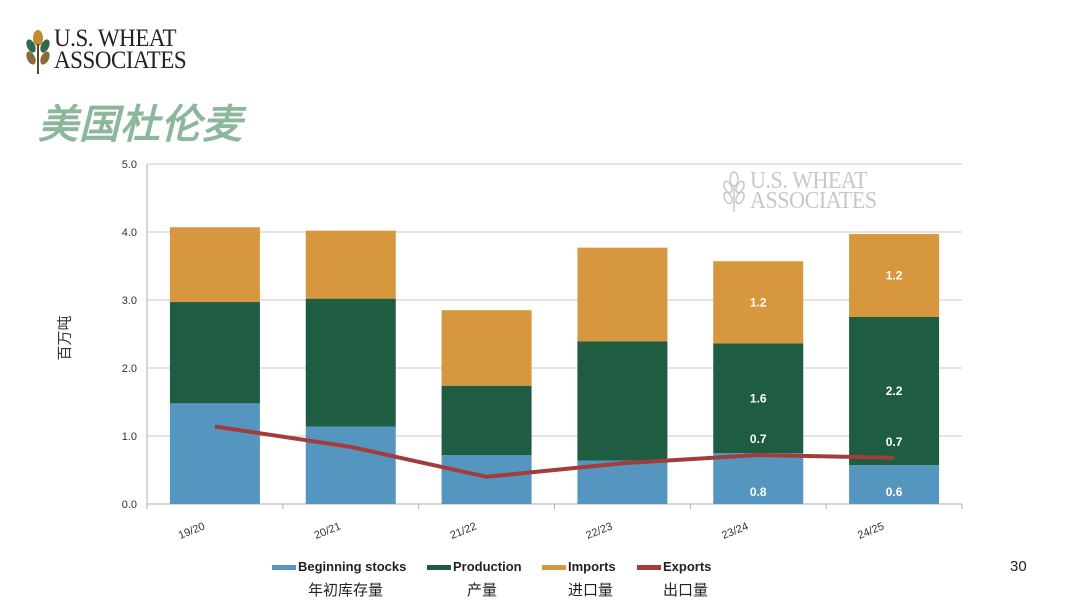 The width and height of the screenshot is (1080, 608). What do you see at coordinates (687, 566) in the screenshot?
I see `legend-label-exports: Exports` at bounding box center [687, 566].